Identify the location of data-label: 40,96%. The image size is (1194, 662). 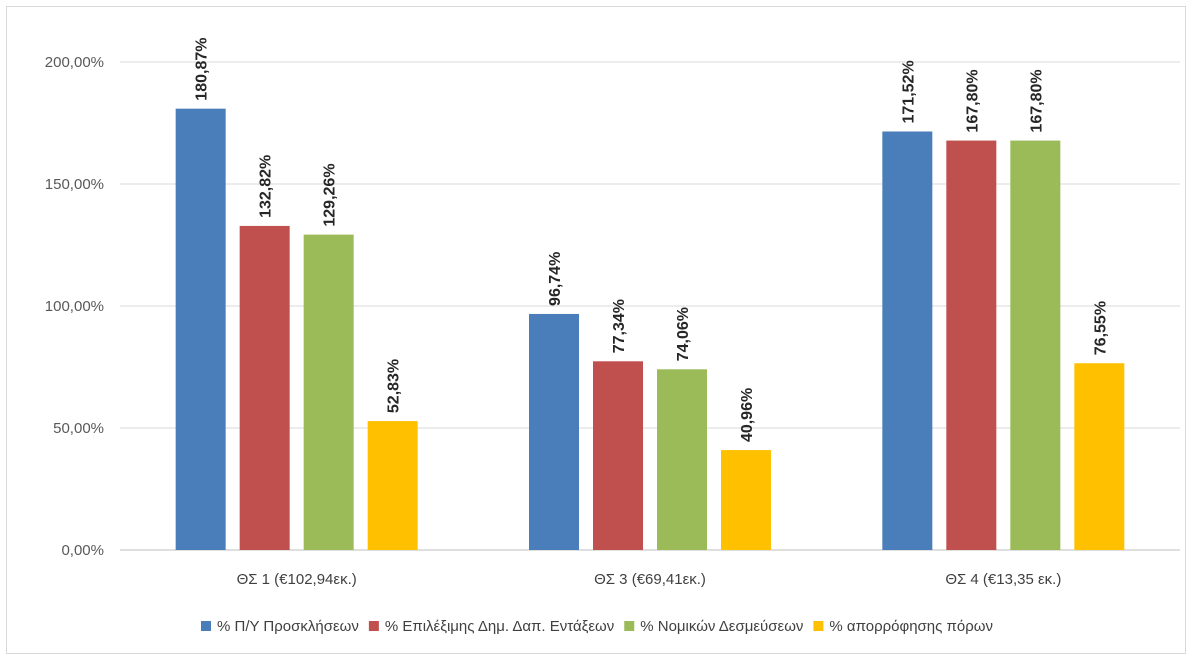
(747, 415).